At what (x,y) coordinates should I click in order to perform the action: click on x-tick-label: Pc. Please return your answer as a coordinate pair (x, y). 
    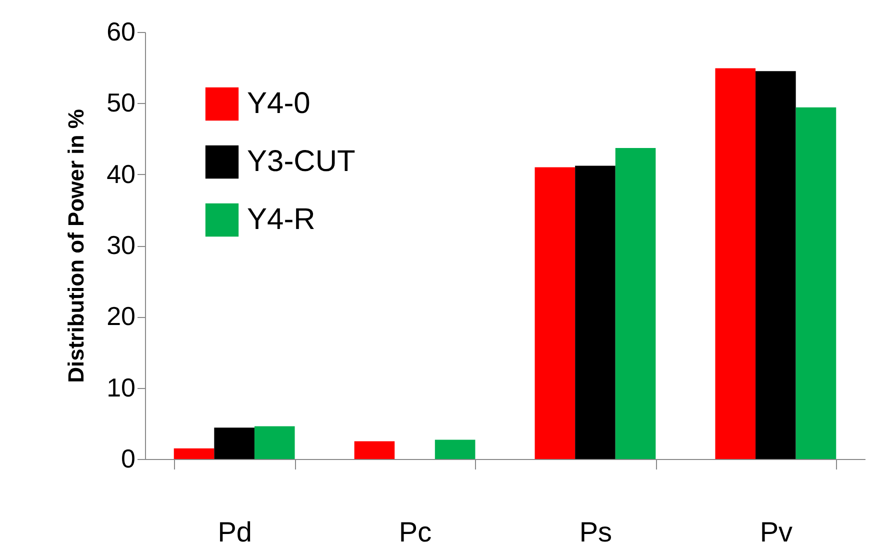
    Looking at the image, I should click on (415, 532).